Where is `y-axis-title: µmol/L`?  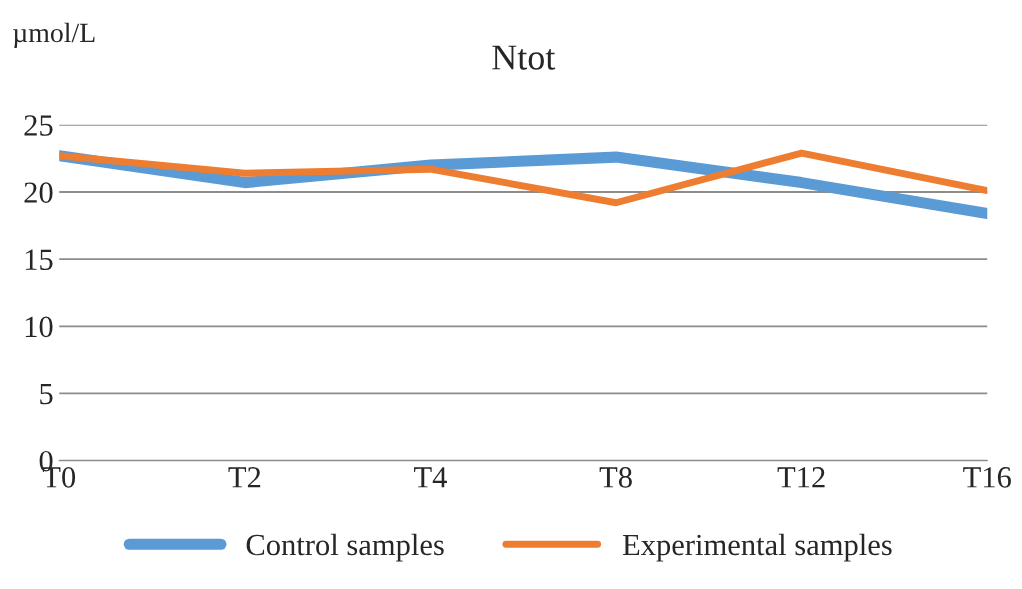
y-axis-title: µmol/L is located at coordinates (54, 35).